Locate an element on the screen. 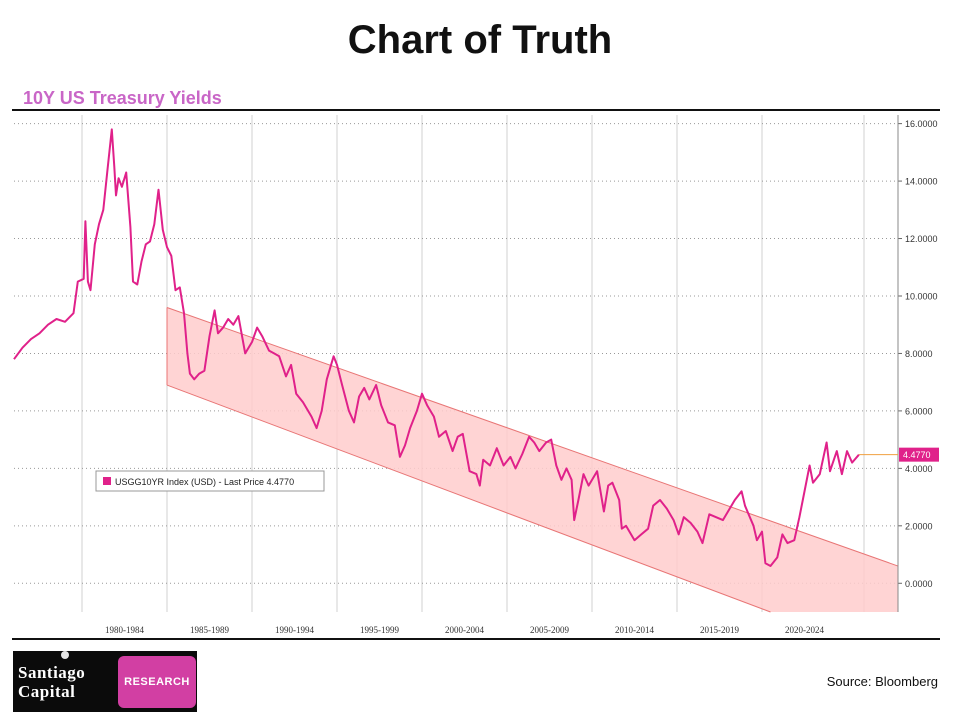 Image resolution: width=960 pixels, height=720 pixels. y-tick-label: 12.0000 is located at coordinates (921, 239).